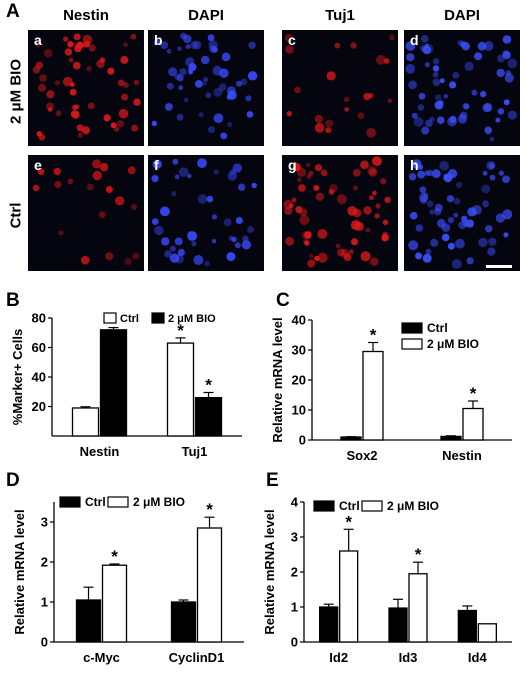 Image resolution: width=526 pixels, height=679 pixels. I want to click on micrograph-label: e, so click(38, 165).